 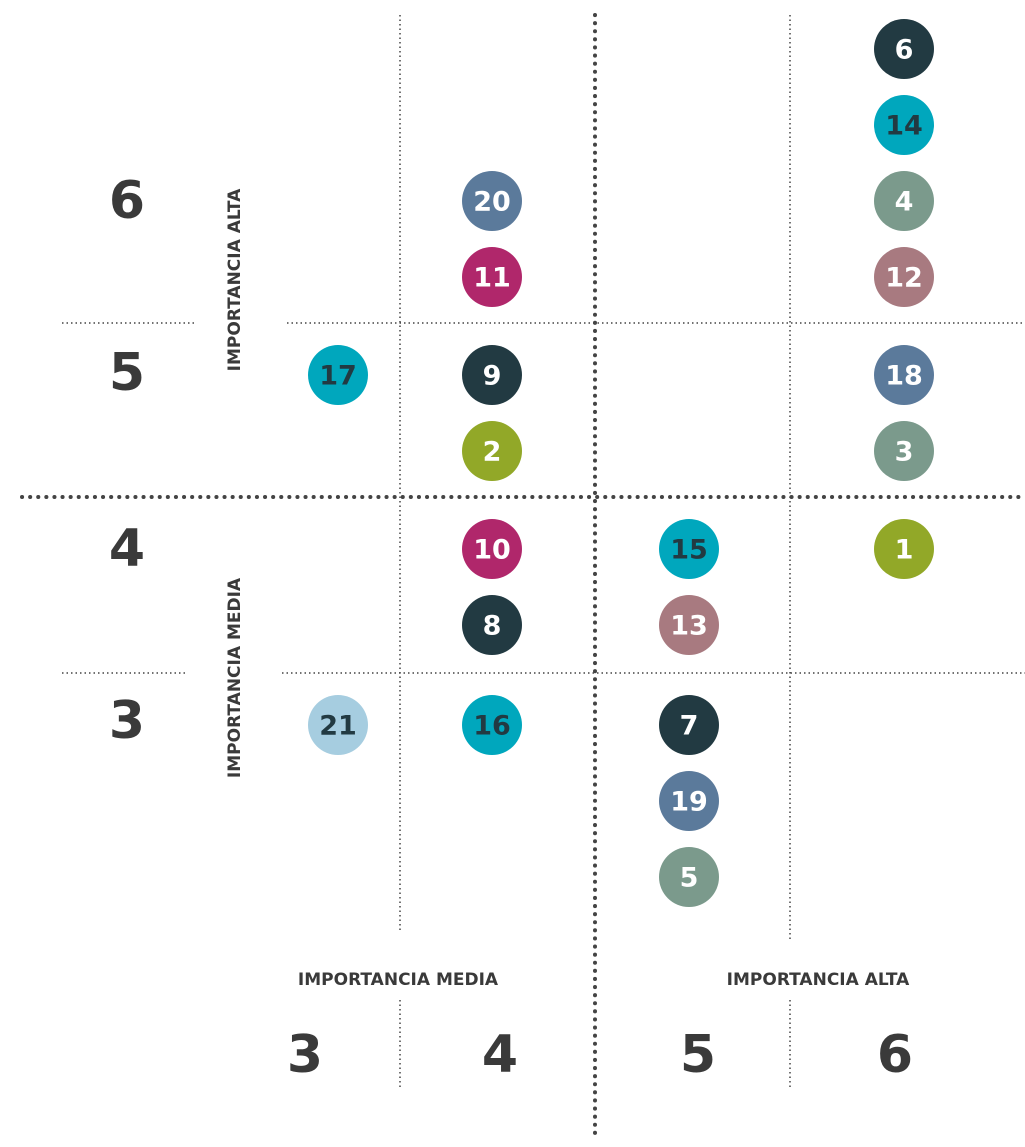 I want to click on y-score: 6, so click(x=127, y=201).